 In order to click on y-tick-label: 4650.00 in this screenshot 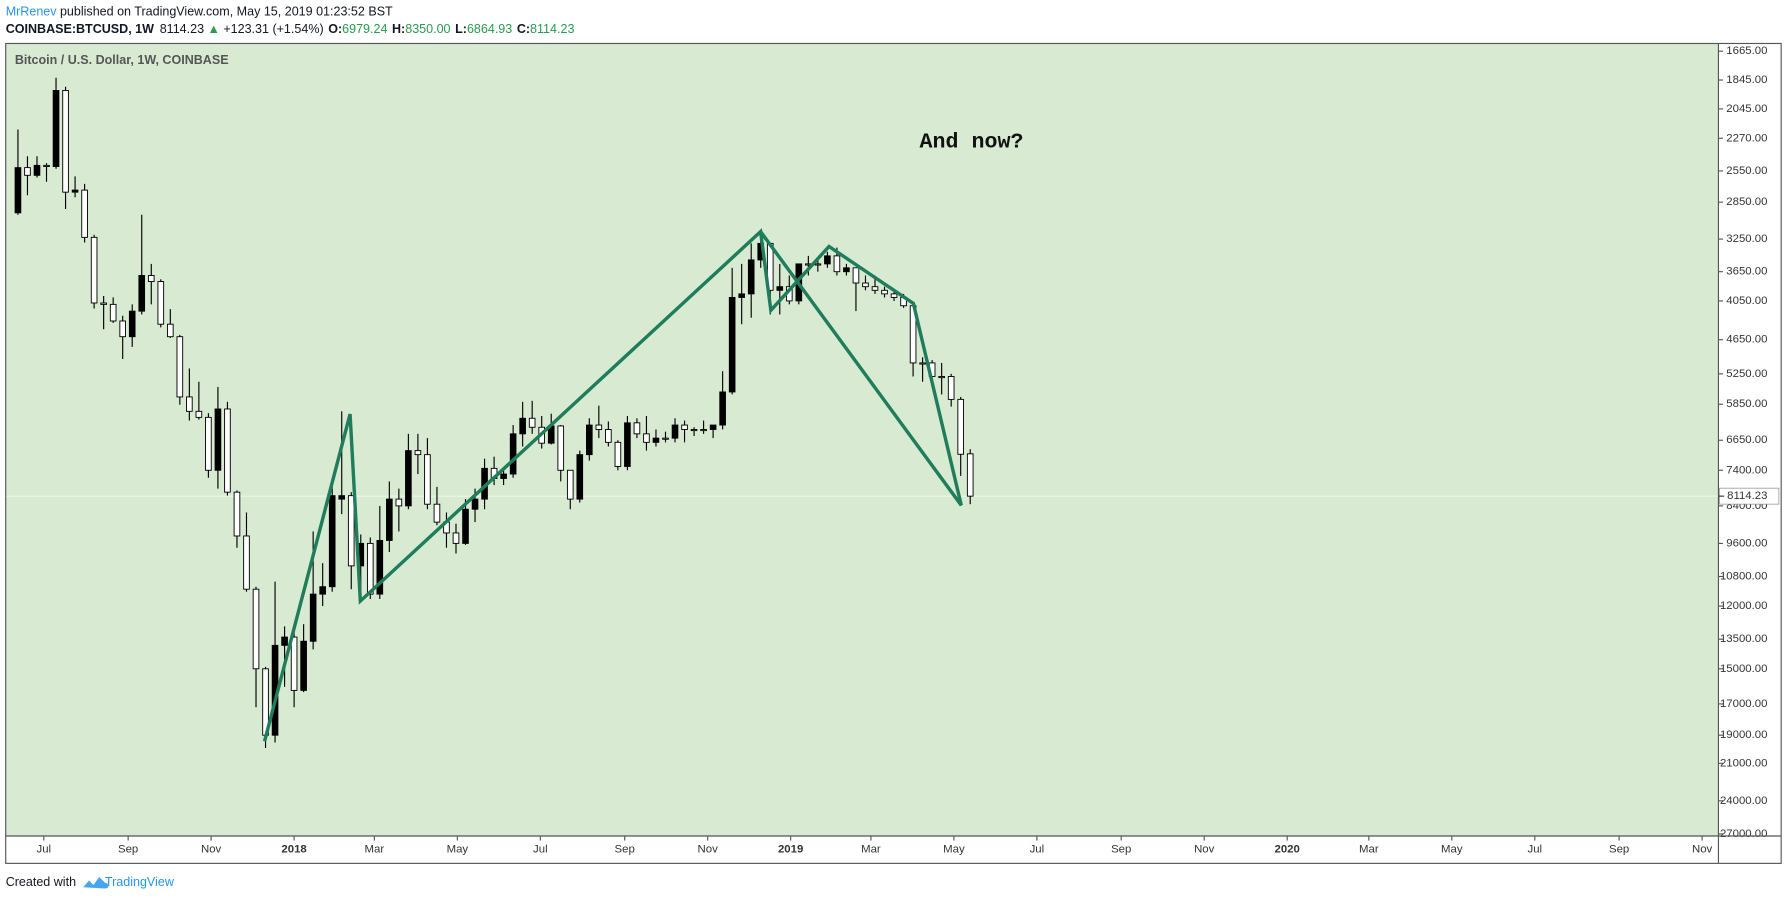, I will do `click(1746, 340)`.